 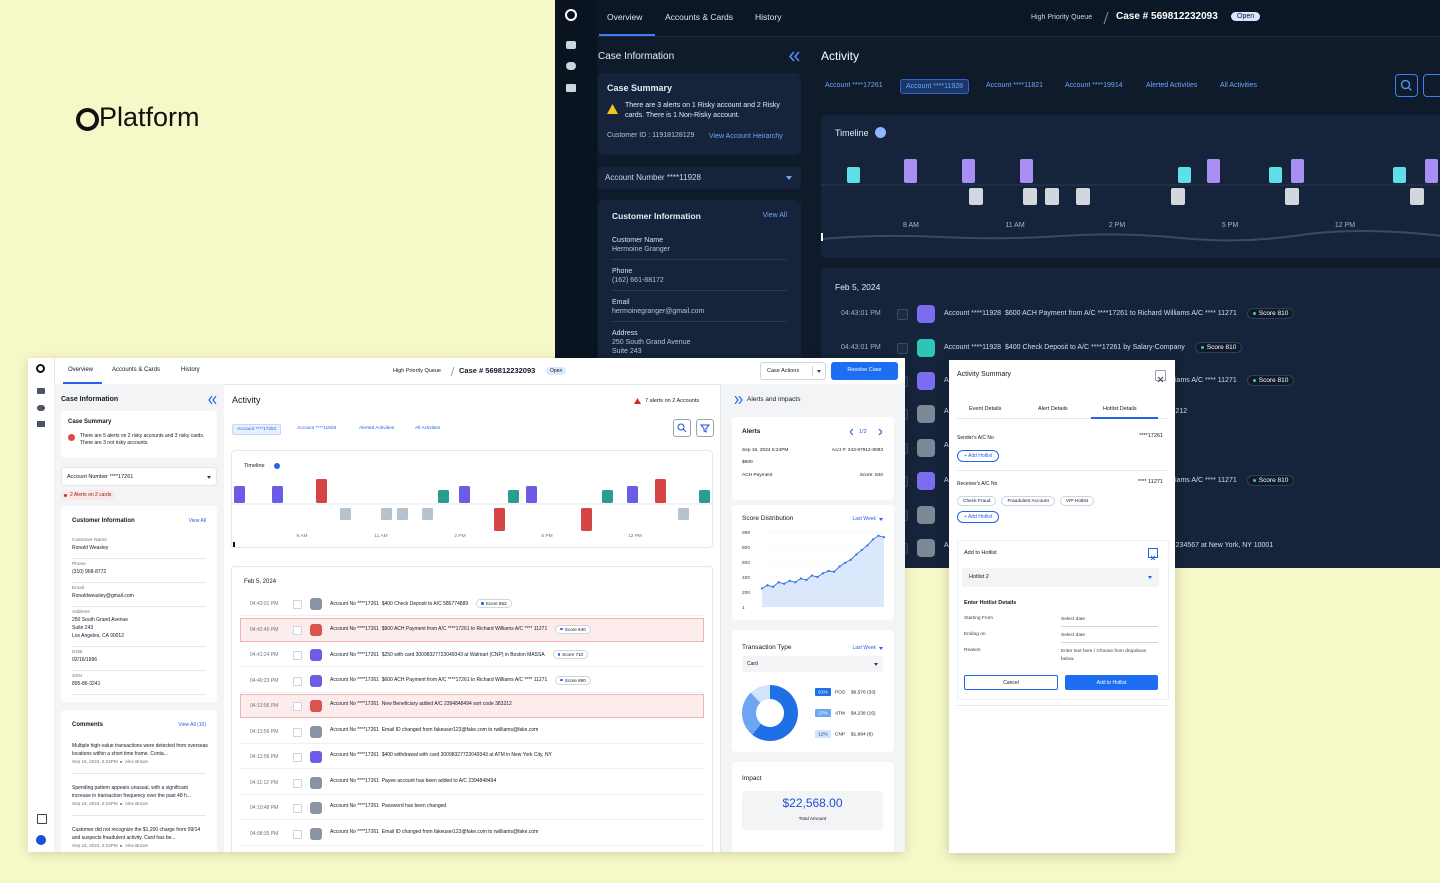 What do you see at coordinates (699, 178) in the screenshot?
I see `account-dropdown: Account Number ****11928` at bounding box center [699, 178].